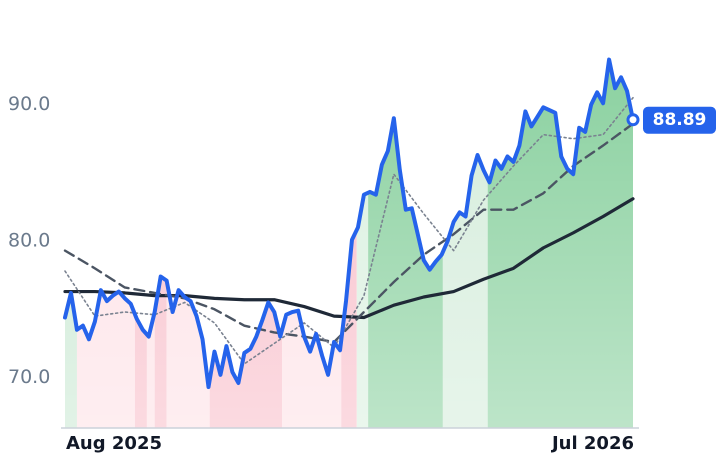 This screenshot has height=464, width=718. Describe the element at coordinates (29, 241) in the screenshot. I see `y-tick-label: 80.0` at that location.